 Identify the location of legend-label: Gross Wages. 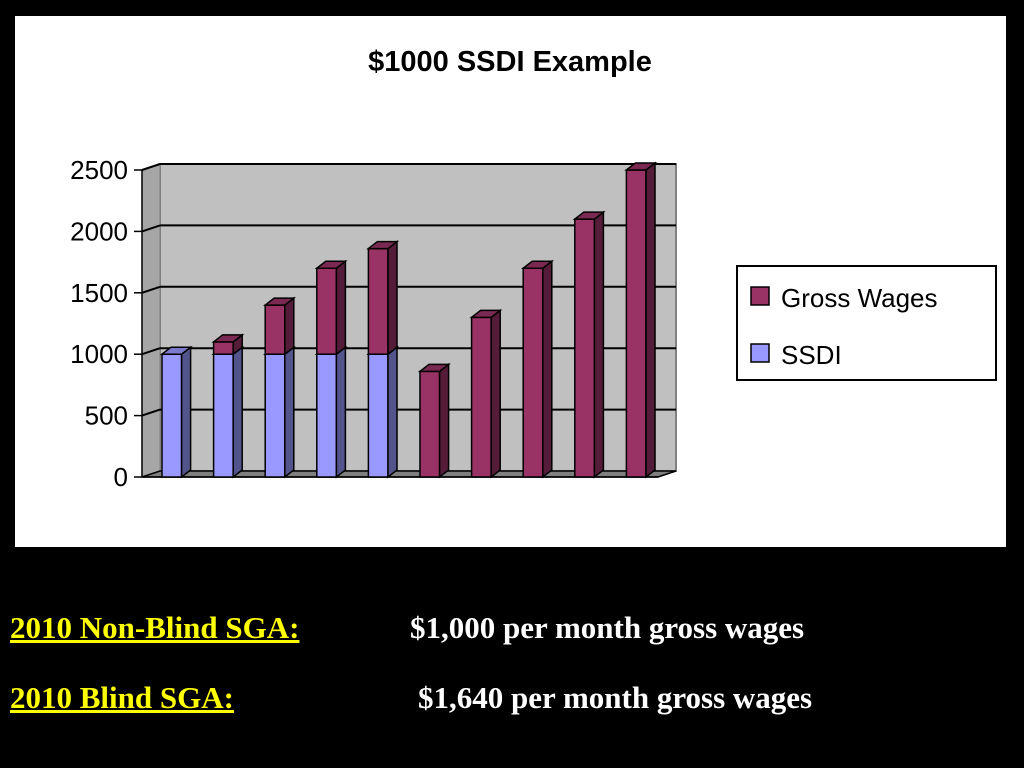
(859, 298).